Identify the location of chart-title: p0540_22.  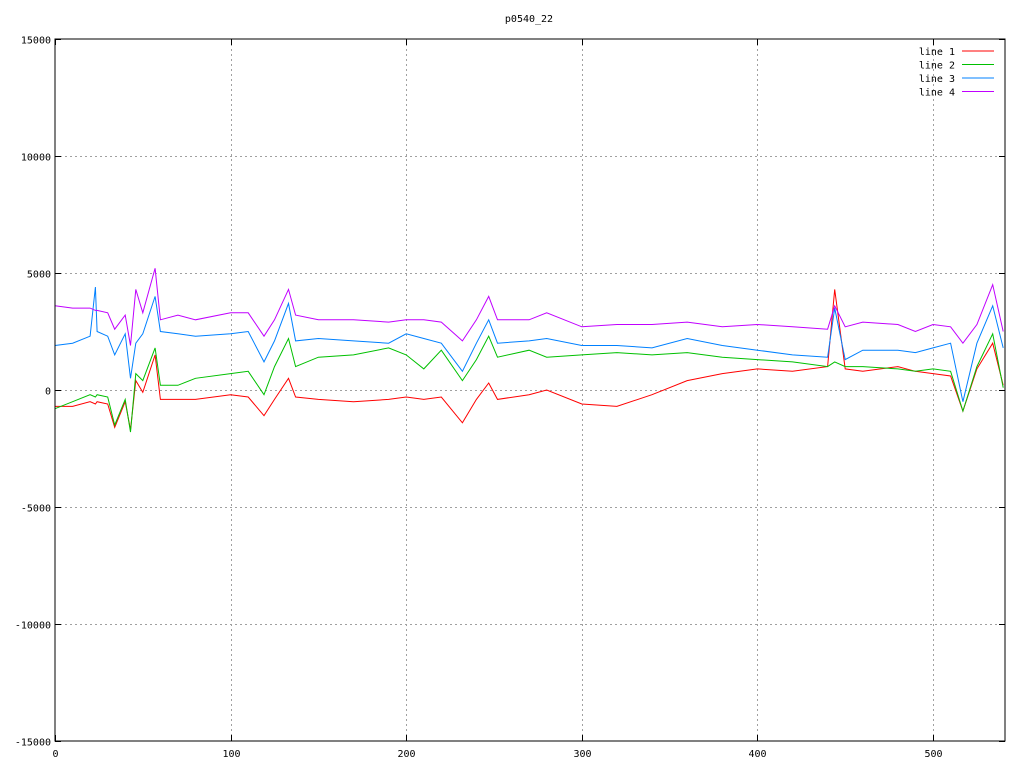
(529, 19).